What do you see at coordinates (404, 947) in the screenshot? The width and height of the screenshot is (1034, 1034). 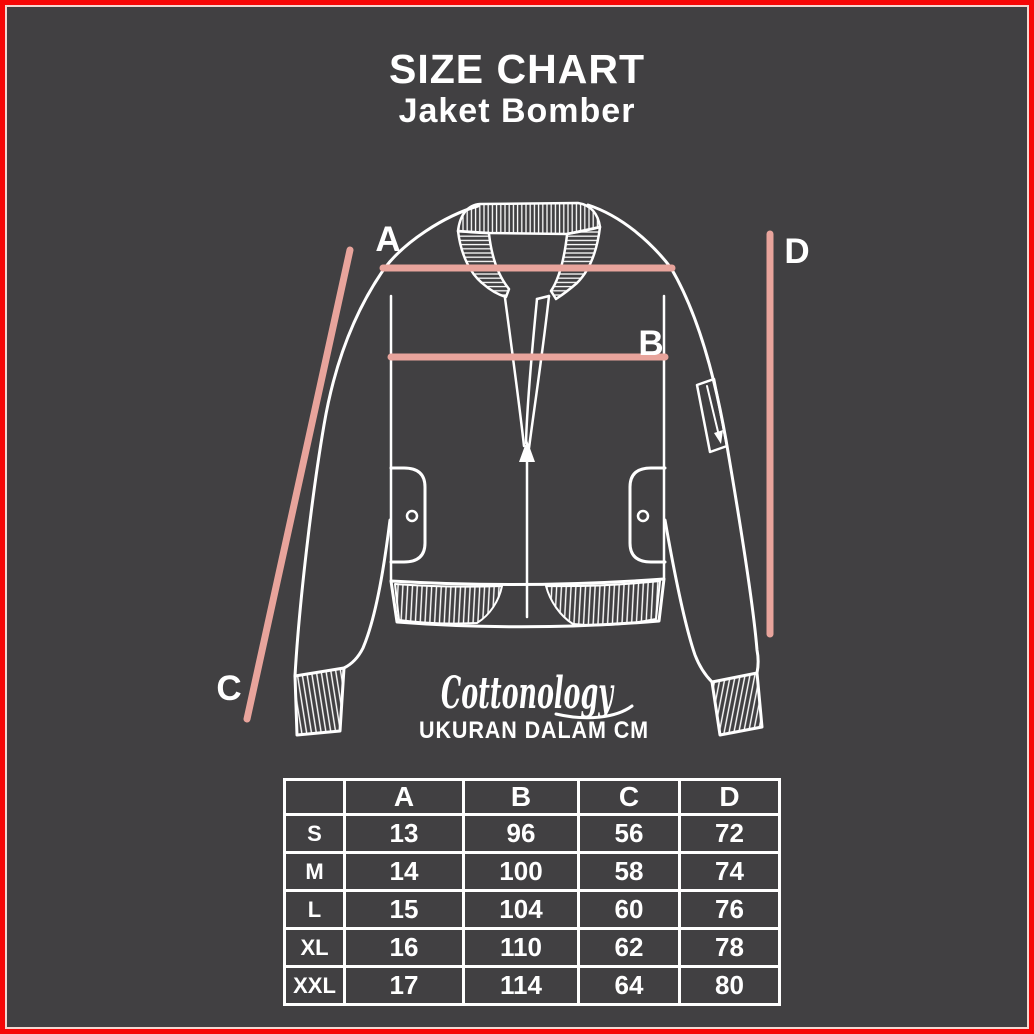 I see `size-value: 16` at bounding box center [404, 947].